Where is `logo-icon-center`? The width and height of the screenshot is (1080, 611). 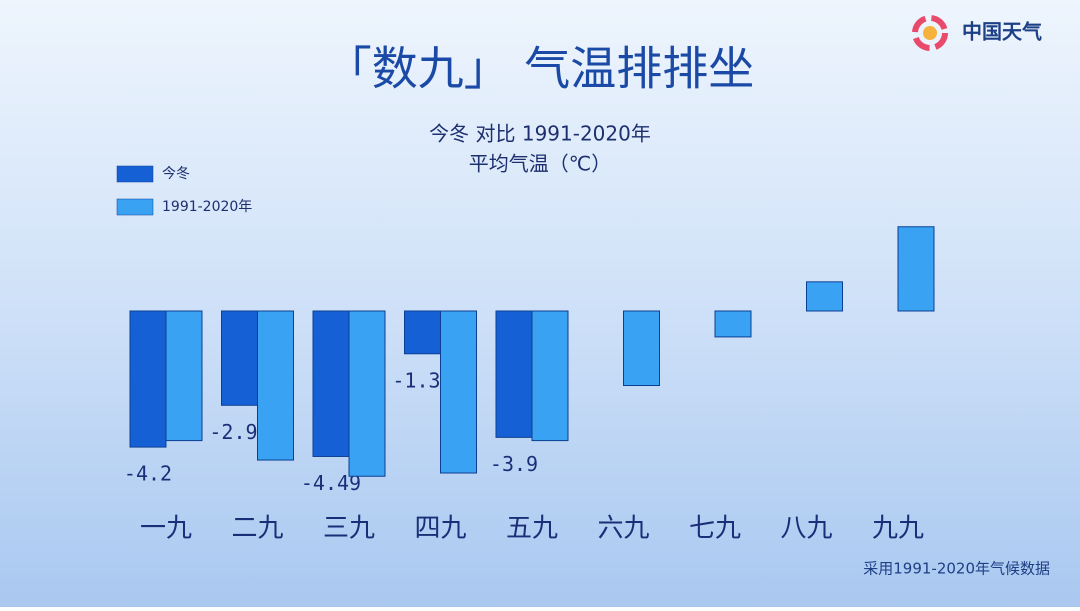 logo-icon-center is located at coordinates (930, 33).